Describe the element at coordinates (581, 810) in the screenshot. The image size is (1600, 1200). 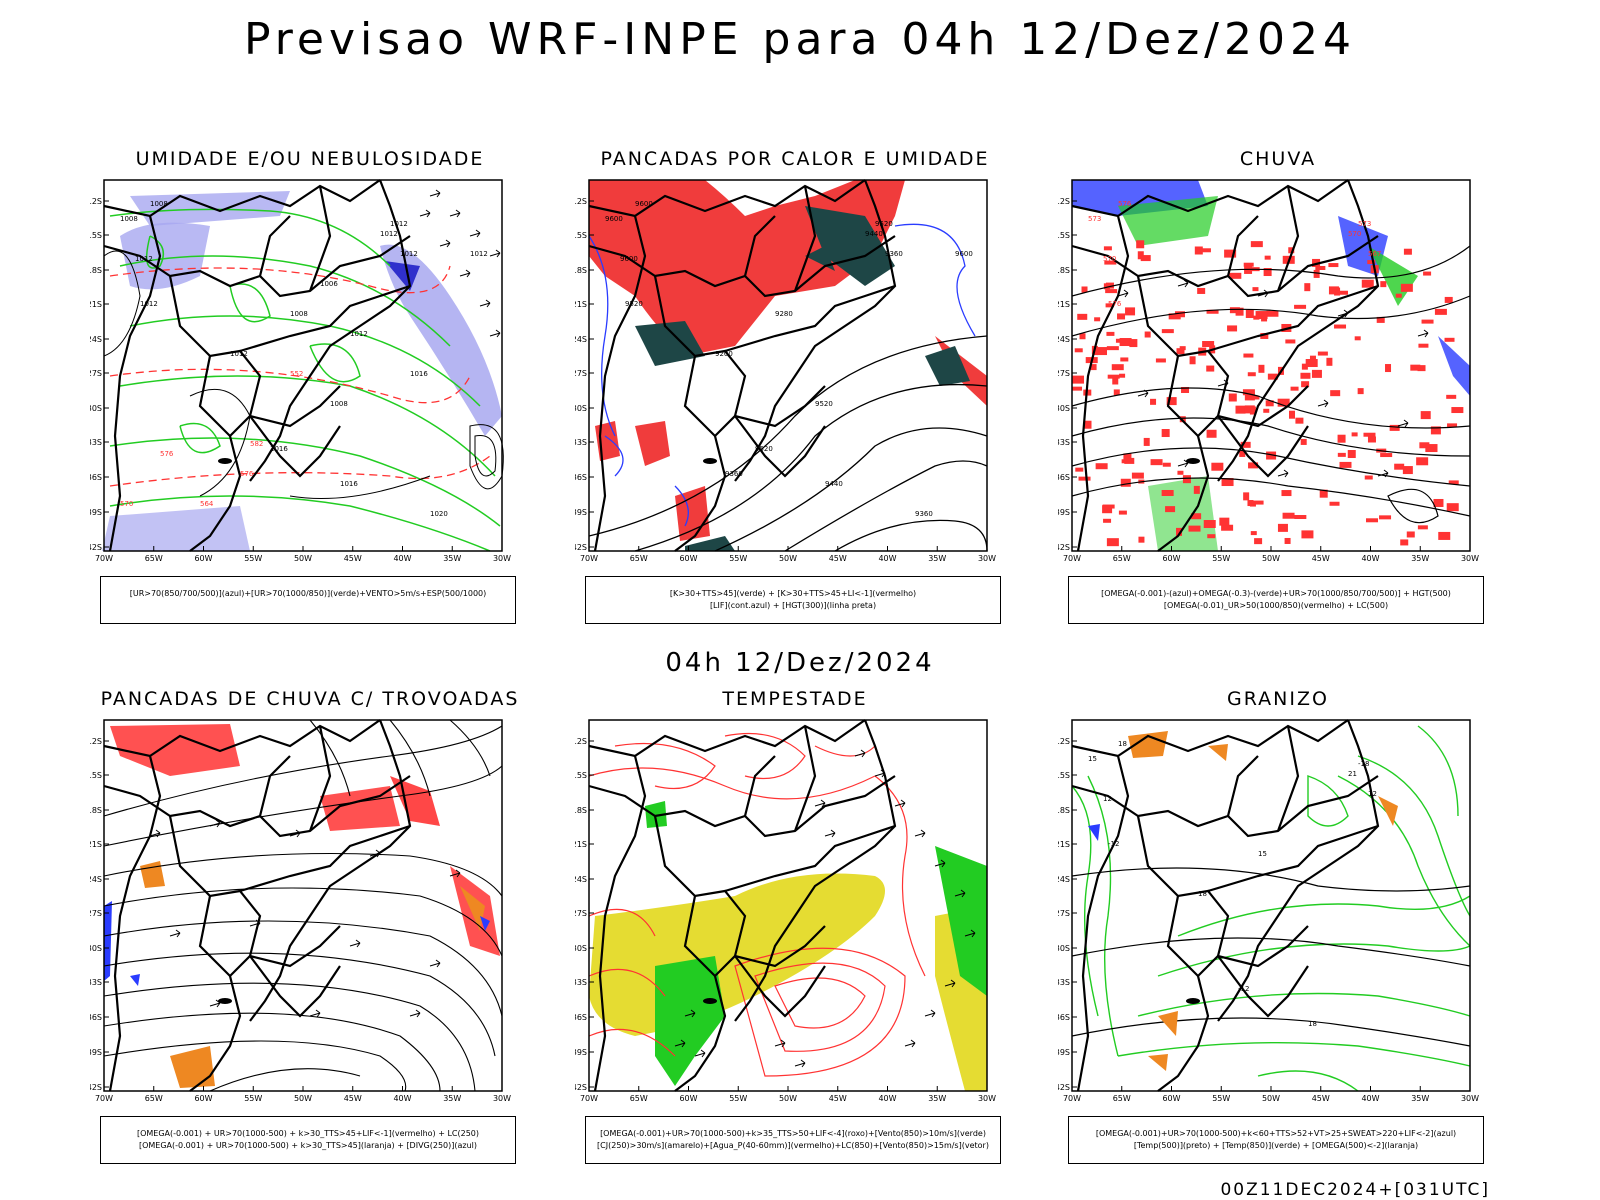
I see `lat-label: 18S` at that location.